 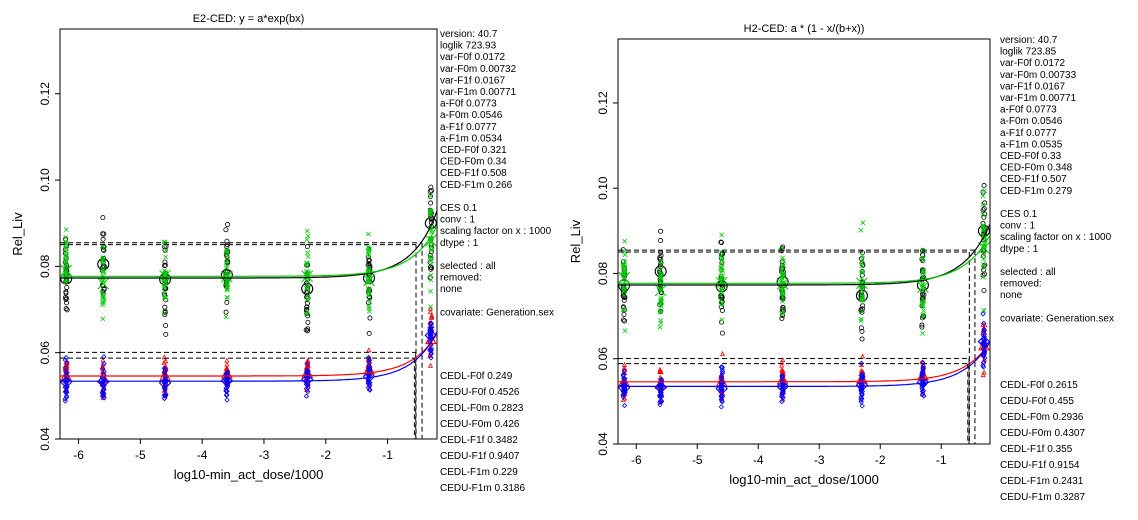 What do you see at coordinates (1028, 133) in the screenshot?
I see `info-line: a-F1f 0.0777` at bounding box center [1028, 133].